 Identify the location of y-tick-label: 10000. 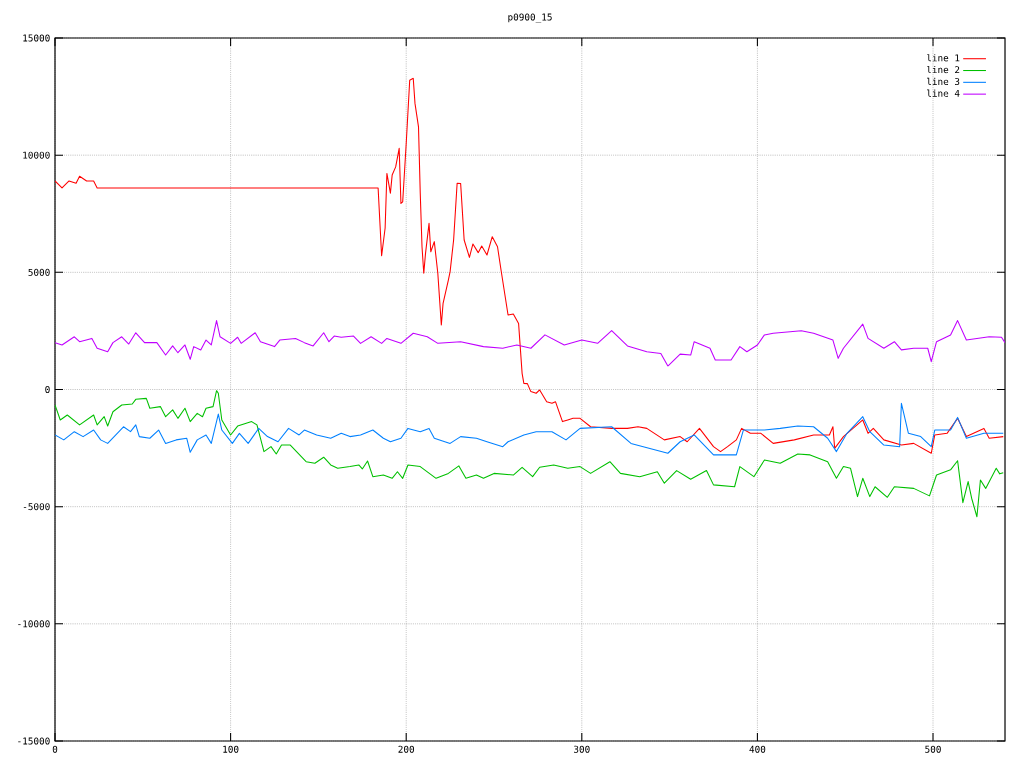
(36, 155).